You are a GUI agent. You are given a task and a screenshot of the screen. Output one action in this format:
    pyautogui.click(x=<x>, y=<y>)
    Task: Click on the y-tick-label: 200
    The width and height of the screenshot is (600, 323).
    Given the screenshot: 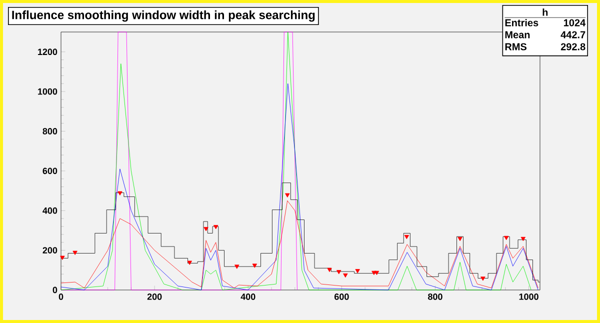 What is the action you would take?
    pyautogui.click(x=50, y=250)
    